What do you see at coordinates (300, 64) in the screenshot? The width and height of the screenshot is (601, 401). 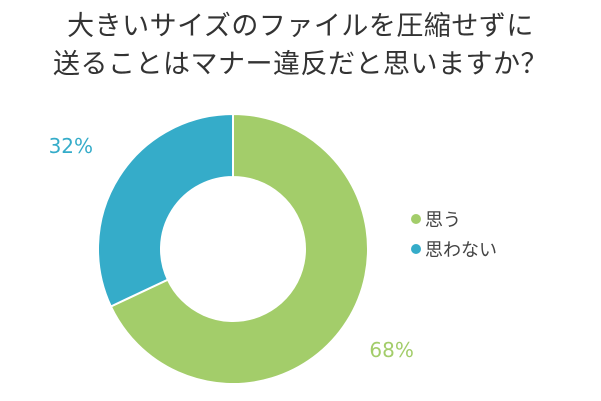 I see `chart-title-line-2: 送ることはマナー違反だと思いますか？` at bounding box center [300, 64].